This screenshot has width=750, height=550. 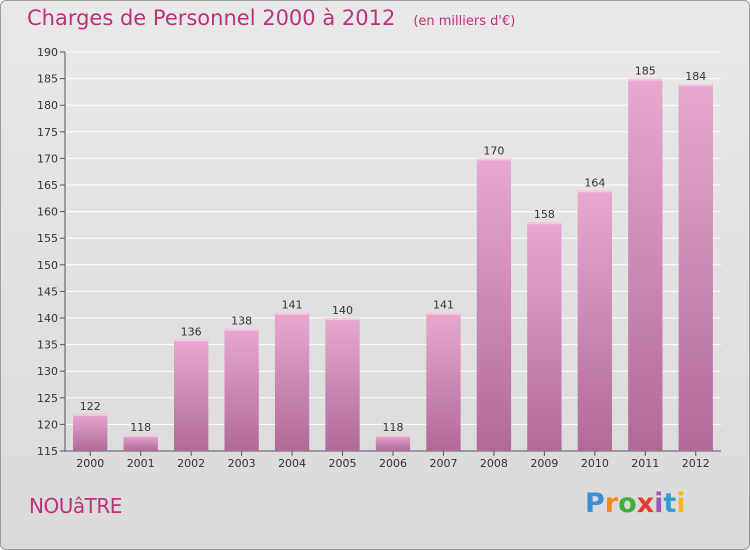 I want to click on y-tick-label: 190, so click(x=47, y=52).